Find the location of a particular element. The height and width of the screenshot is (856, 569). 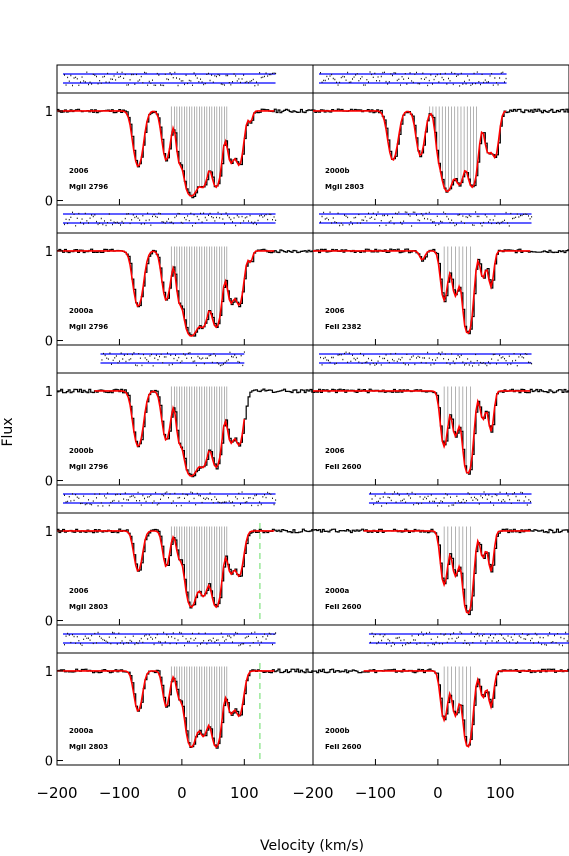

panel-2000a-FeII-2600: 2000a FeII 2600 is located at coordinates (440, 555).